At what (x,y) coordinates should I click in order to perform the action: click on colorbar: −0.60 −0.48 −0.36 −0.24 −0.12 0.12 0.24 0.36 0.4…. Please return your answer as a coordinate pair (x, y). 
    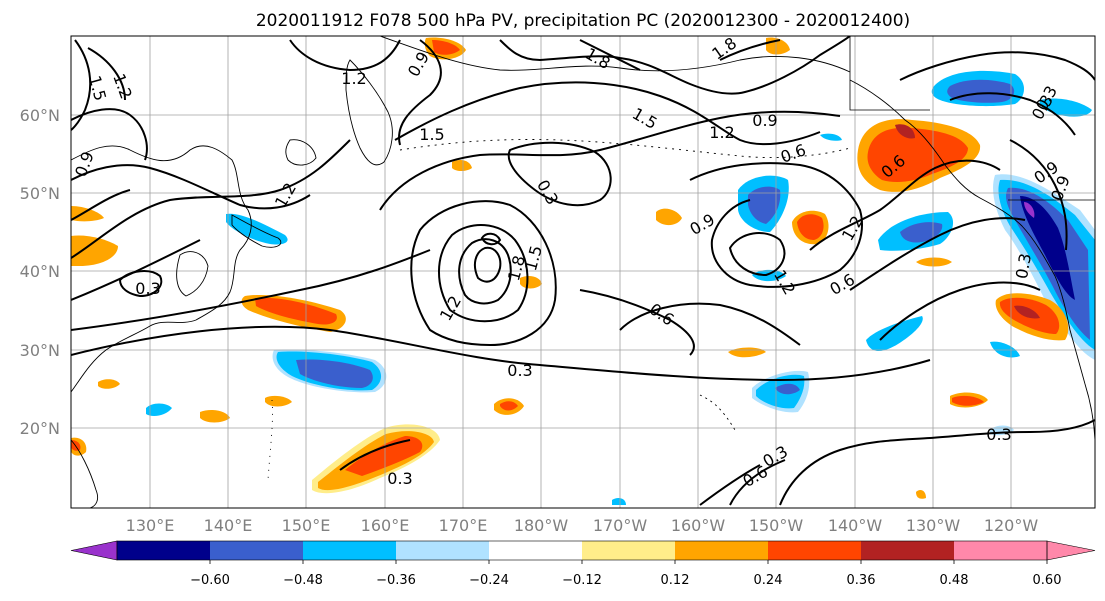
    Looking at the image, I should click on (583, 564).